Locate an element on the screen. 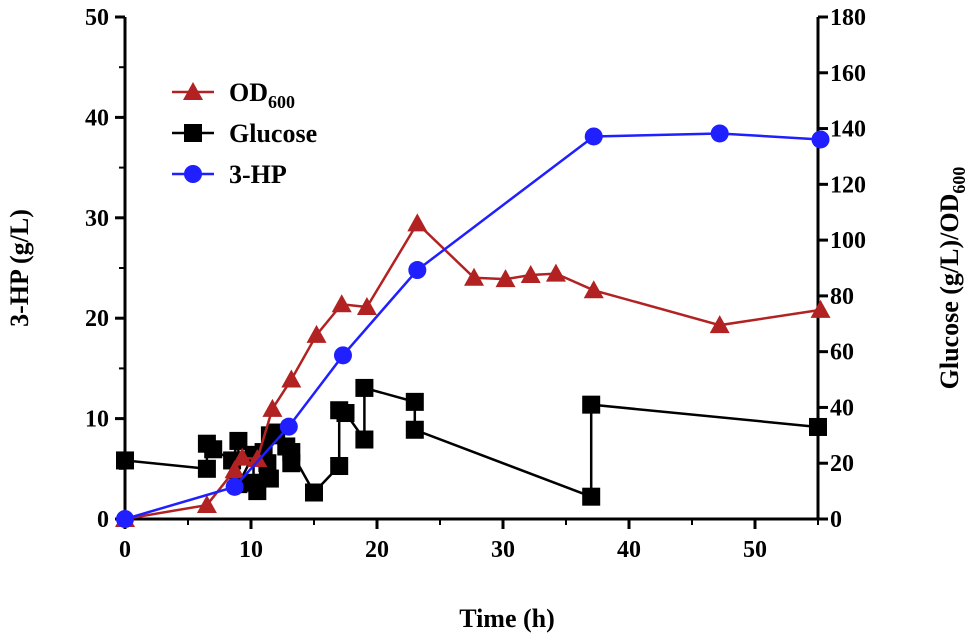 The image size is (975, 639). x-tick-label: 0 is located at coordinates (125, 550).